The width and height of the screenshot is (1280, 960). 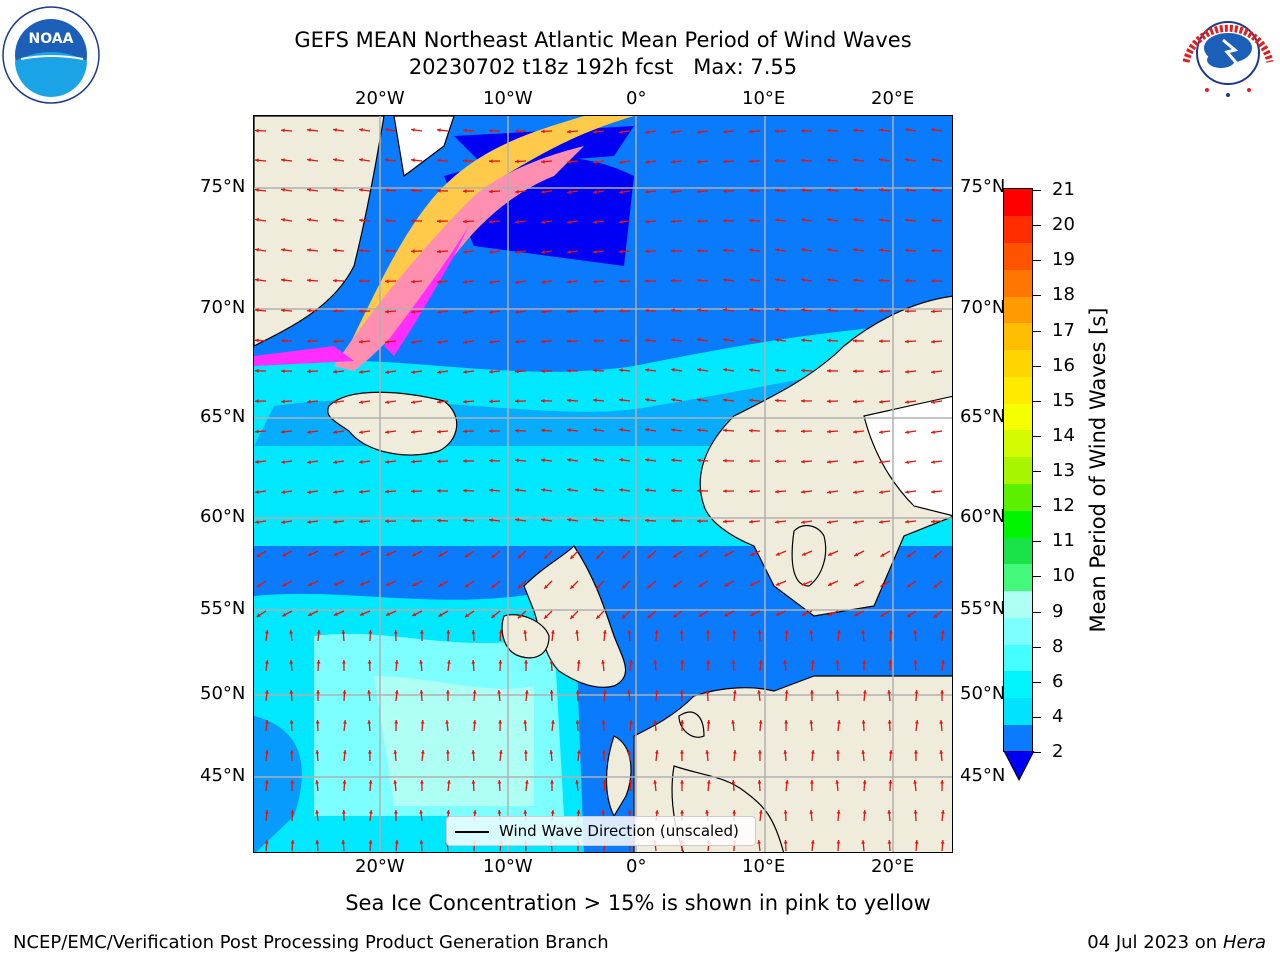 I want to click on lat-label-right: 75°N, so click(x=983, y=186).